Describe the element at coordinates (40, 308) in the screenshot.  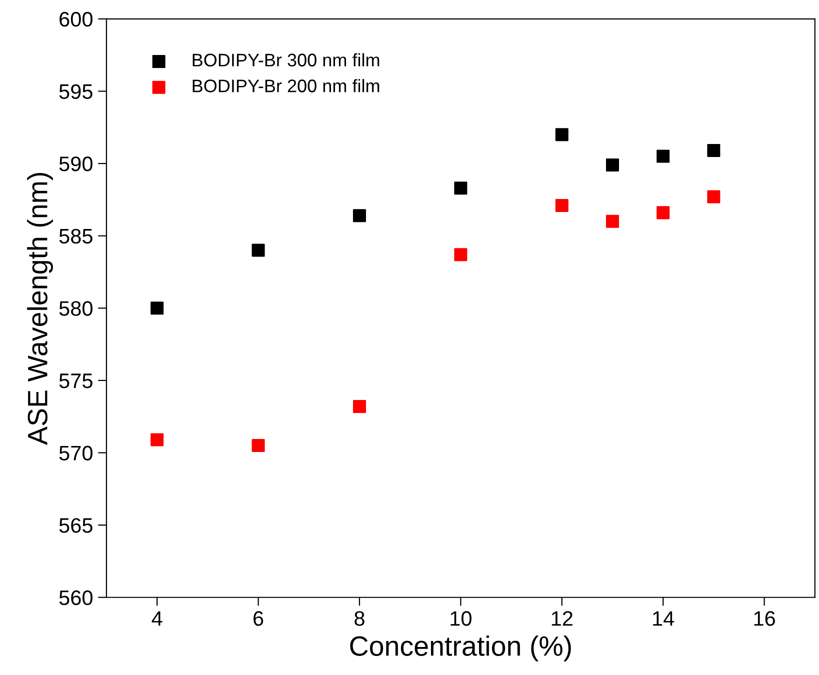
I see `y-axis-title: ASE Wavelength (nm)` at that location.